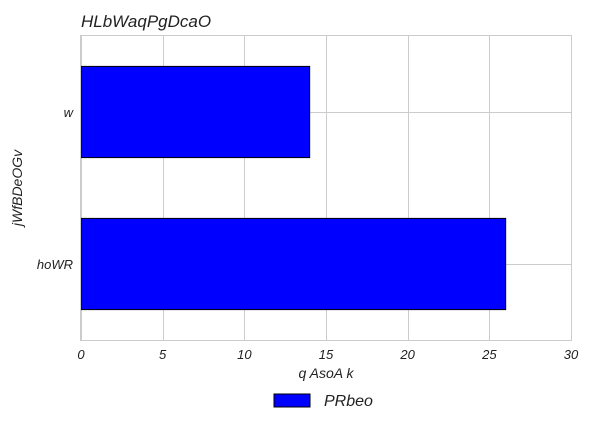  I want to click on x-tick-labels: 0 5 10 15 20 25 30, so click(328, 354).